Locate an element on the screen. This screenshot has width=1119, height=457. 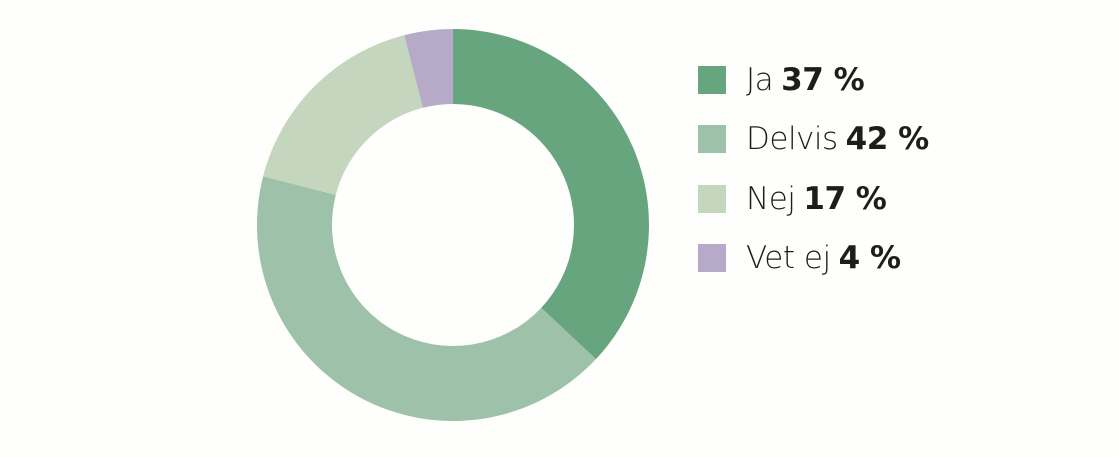
legend-label: Ja is located at coordinates (760, 79).